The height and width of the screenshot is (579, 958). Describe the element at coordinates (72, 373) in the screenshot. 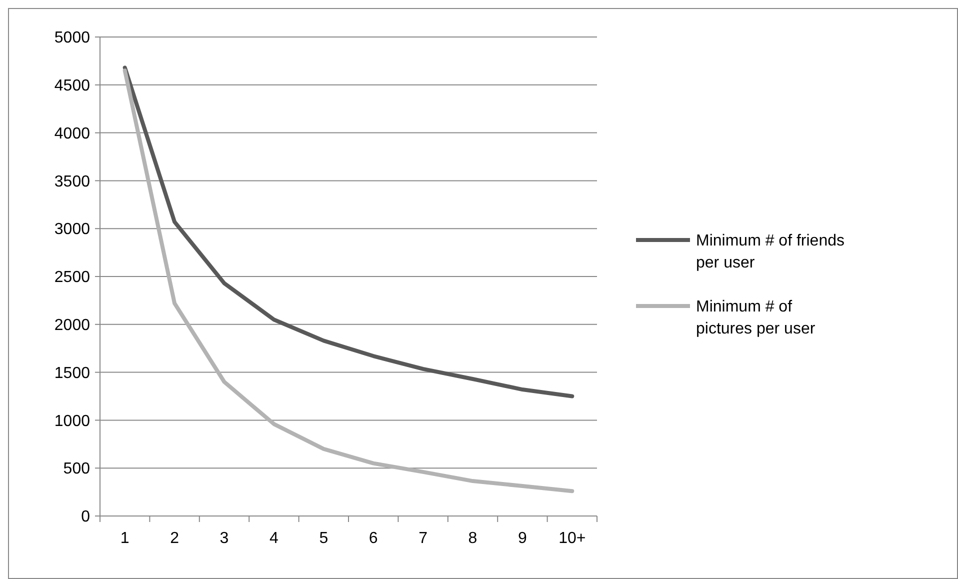

I see `y-tick-label: 1500` at that location.